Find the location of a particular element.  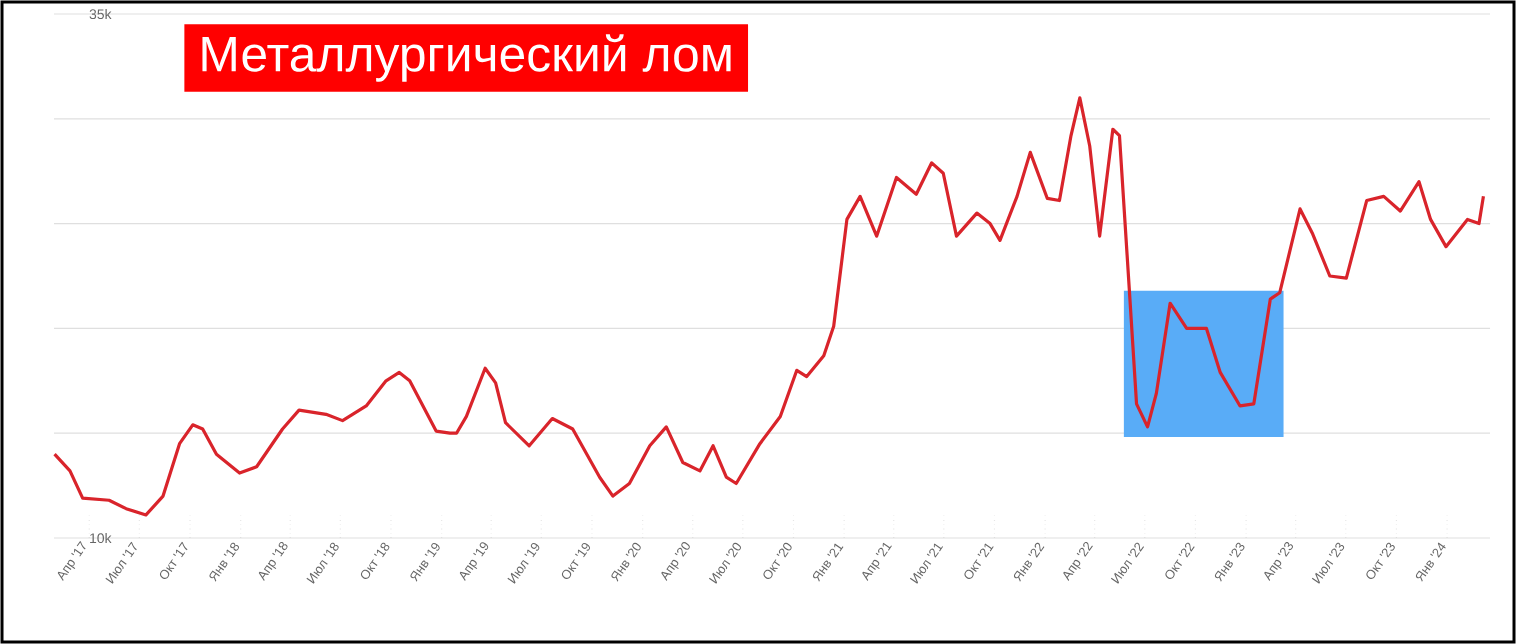

chart-title: Металлургический лом is located at coordinates (466, 58).